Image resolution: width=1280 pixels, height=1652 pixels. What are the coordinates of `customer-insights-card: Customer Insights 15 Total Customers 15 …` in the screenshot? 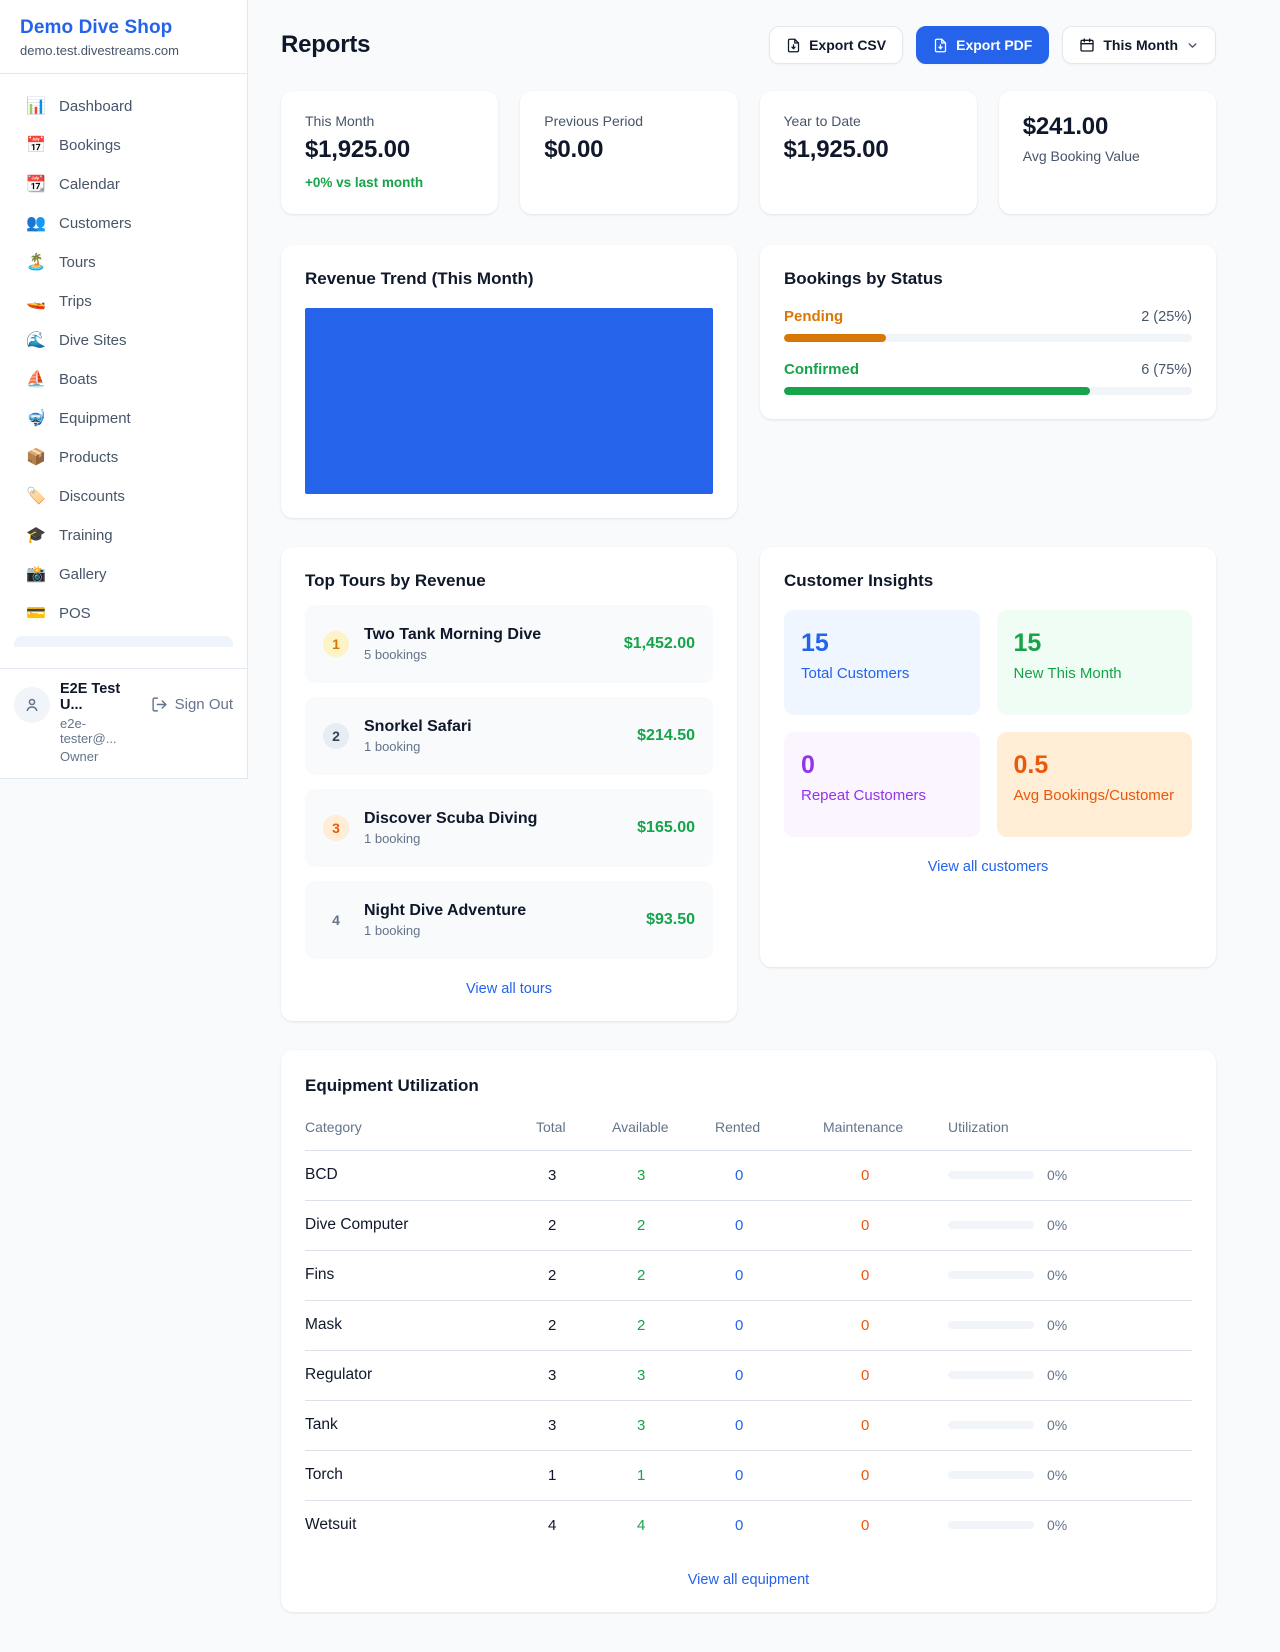 It's located at (988, 757).